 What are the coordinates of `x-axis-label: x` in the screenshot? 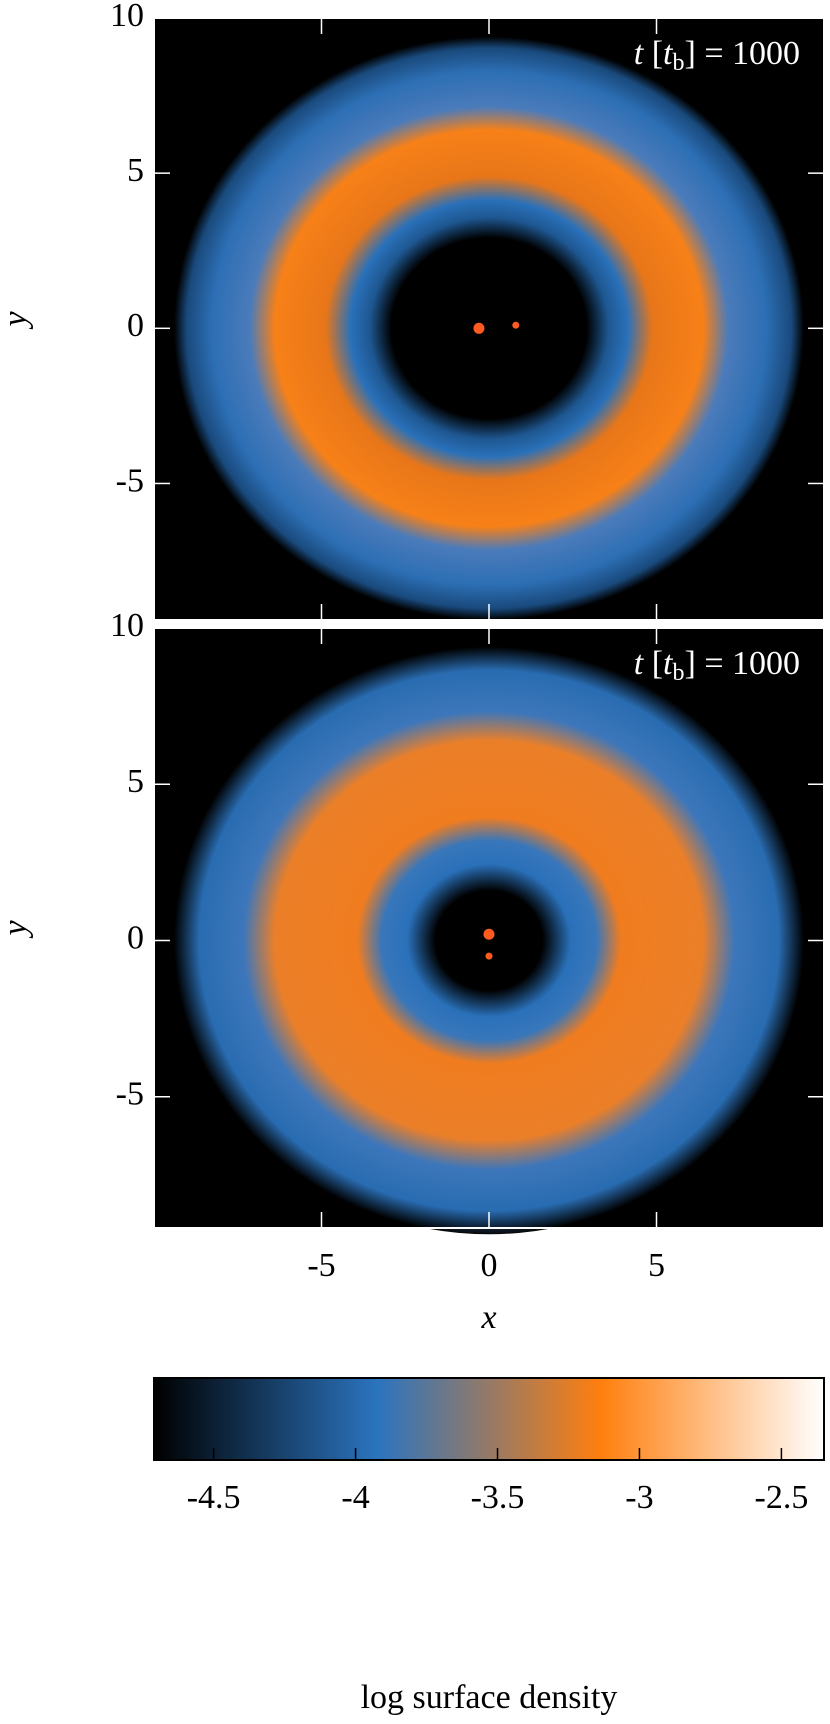 It's located at (488, 1317).